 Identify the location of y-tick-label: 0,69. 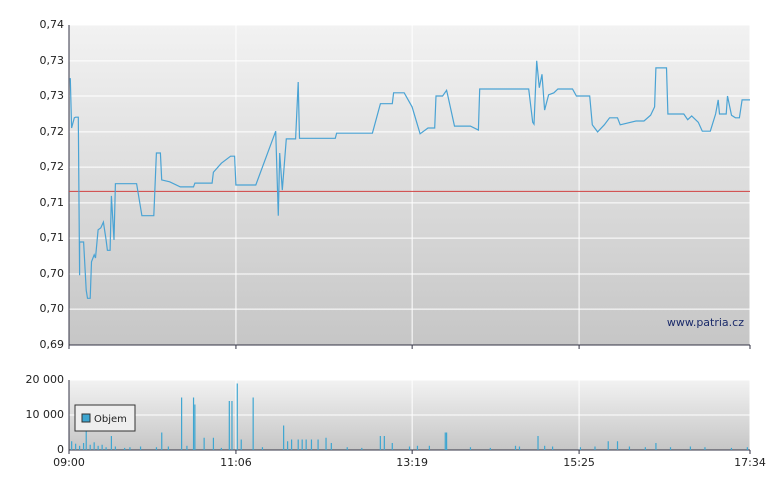
(52, 344).